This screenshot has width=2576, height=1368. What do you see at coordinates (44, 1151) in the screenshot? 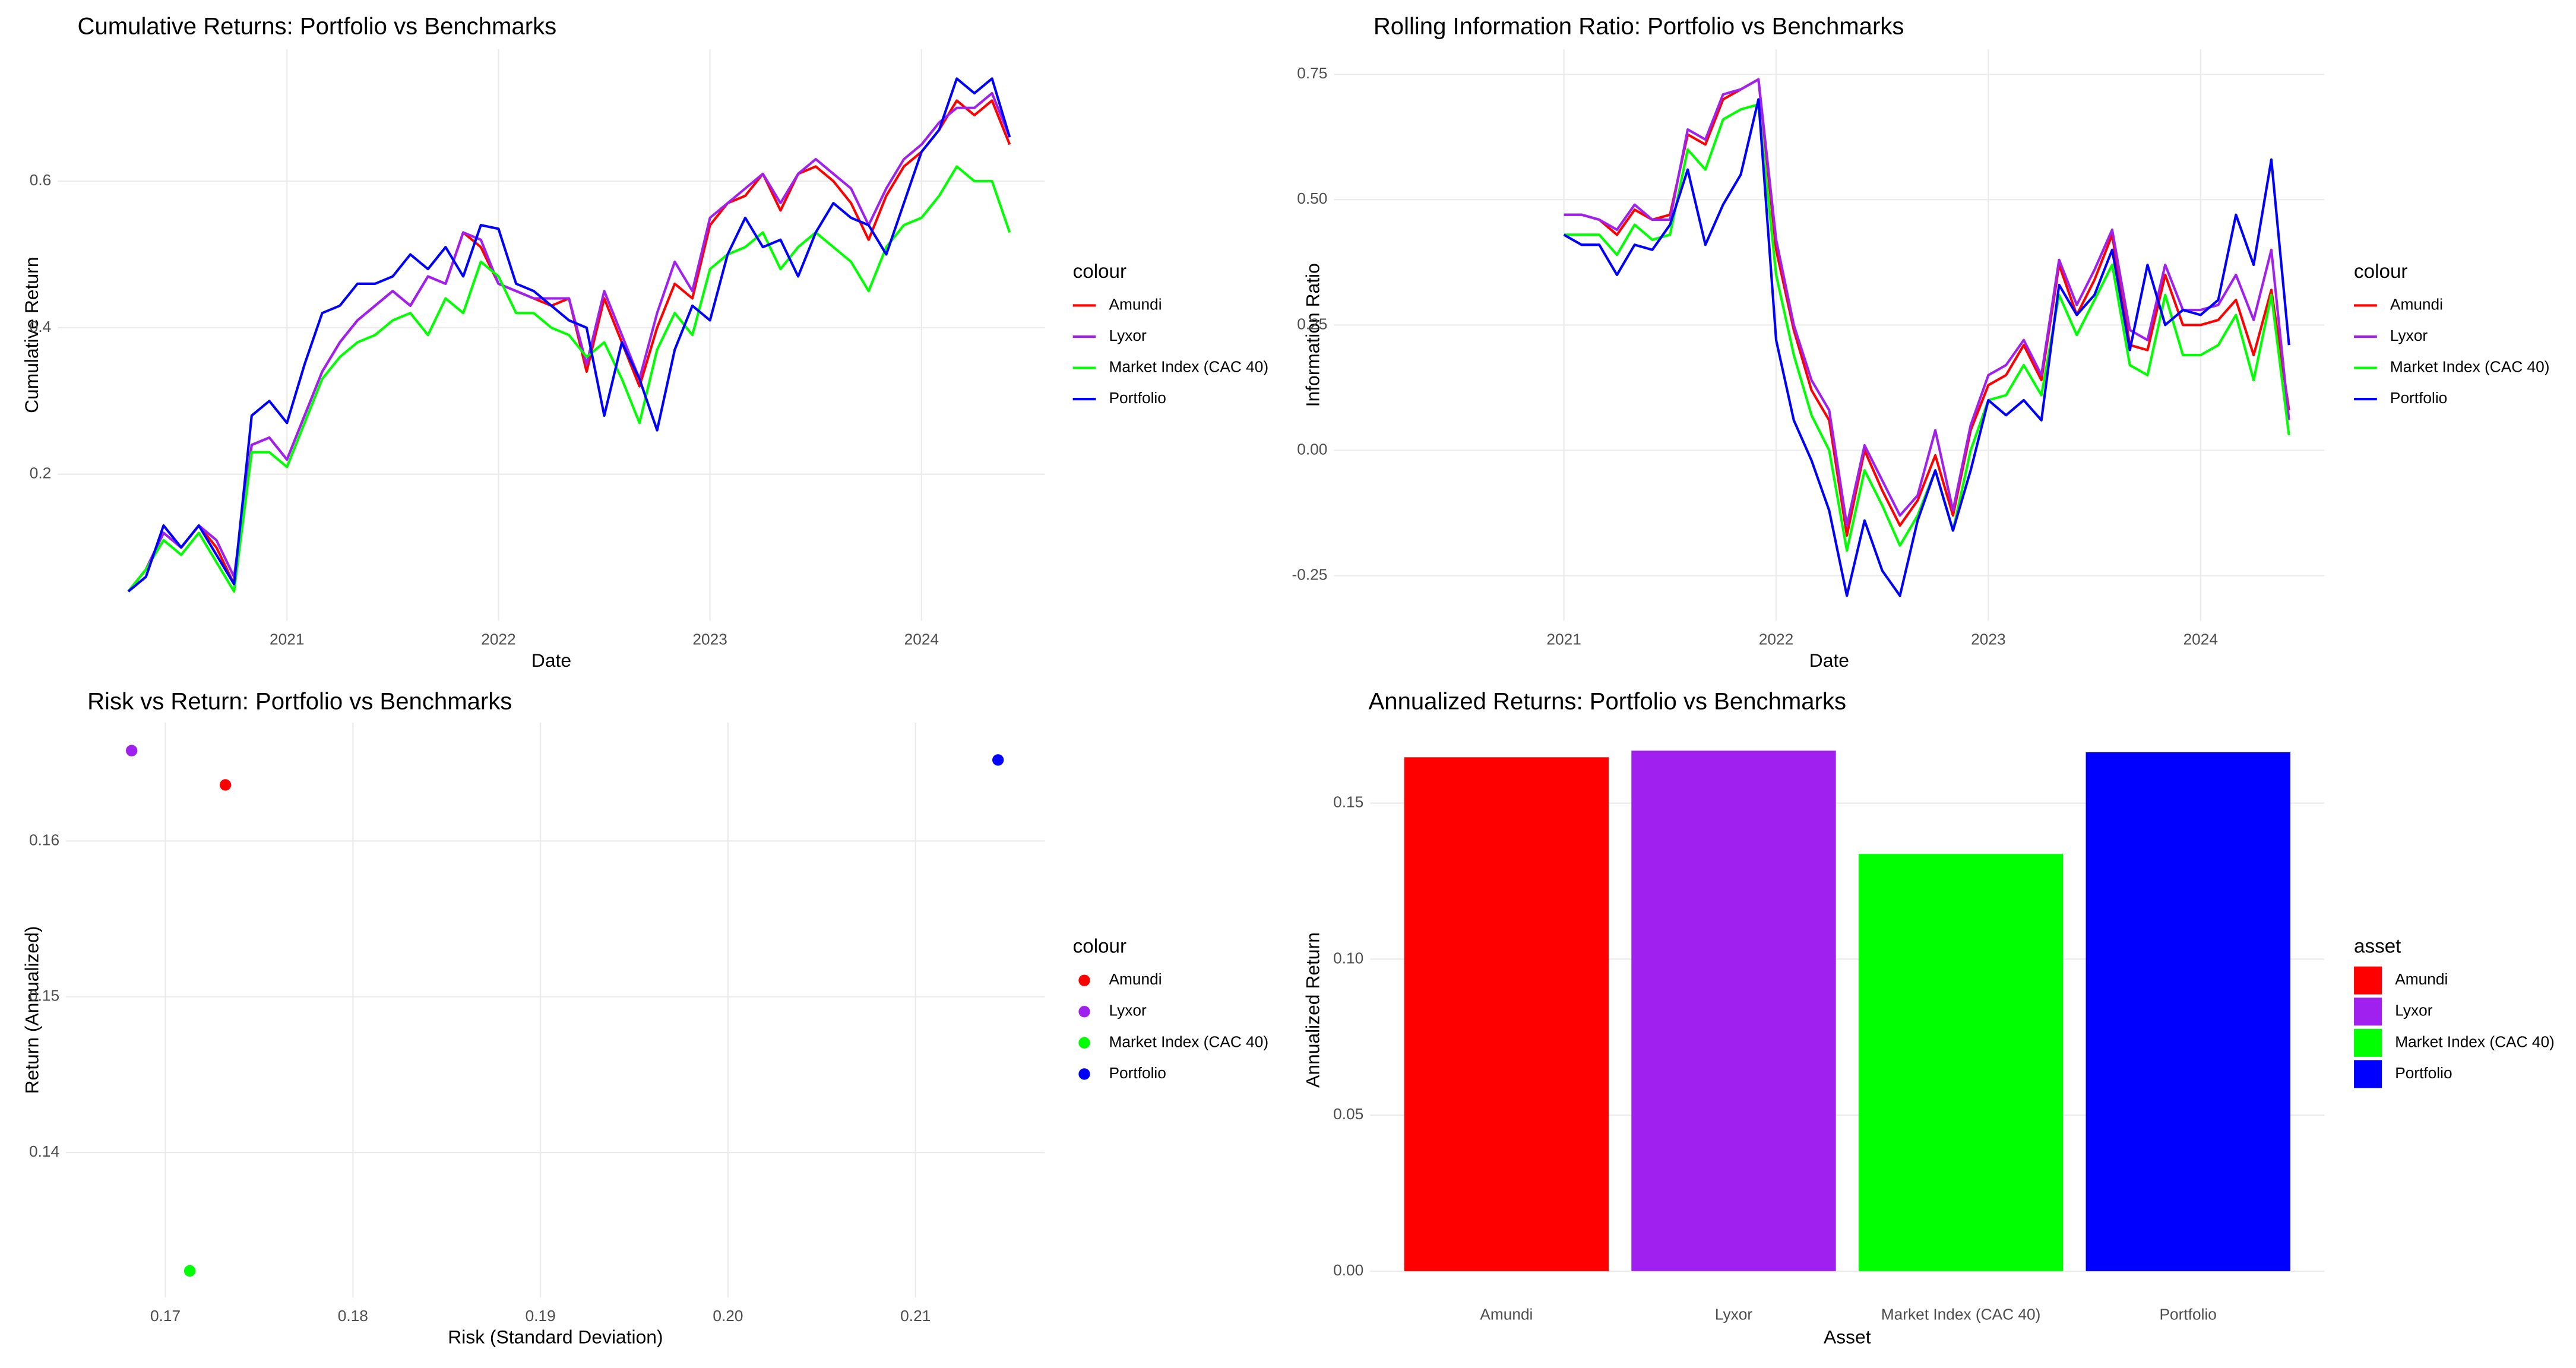
I see `y-tick-label: 0.14` at bounding box center [44, 1151].